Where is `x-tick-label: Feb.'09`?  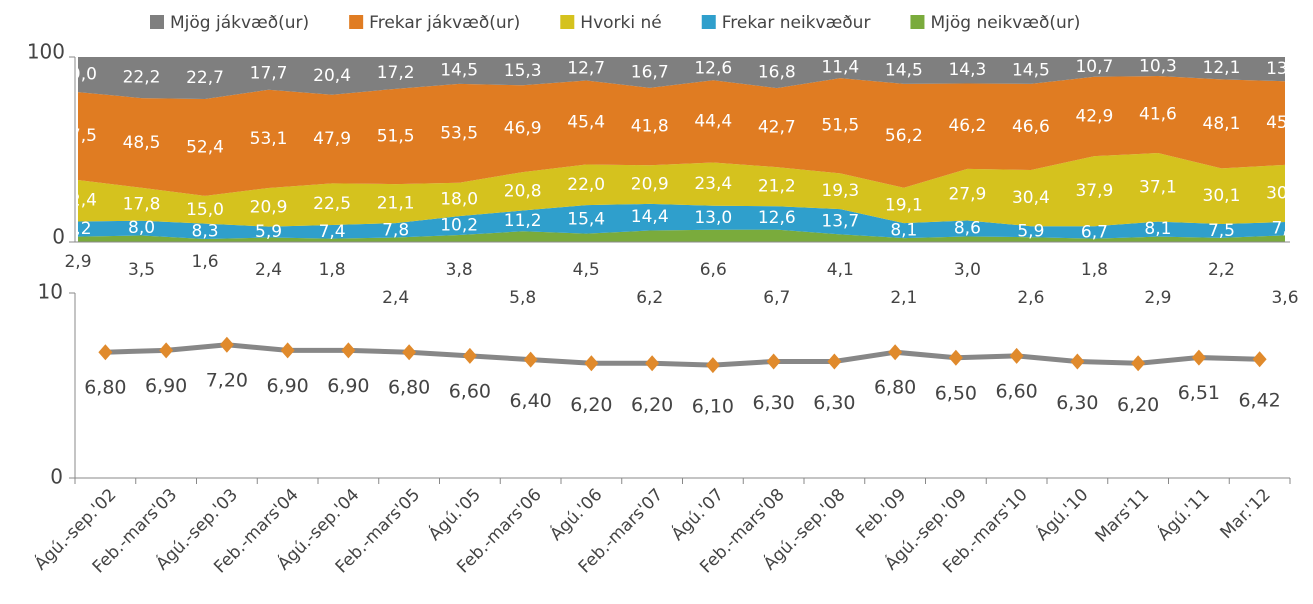 x-tick-label: Feb.'09 is located at coordinates (881, 514).